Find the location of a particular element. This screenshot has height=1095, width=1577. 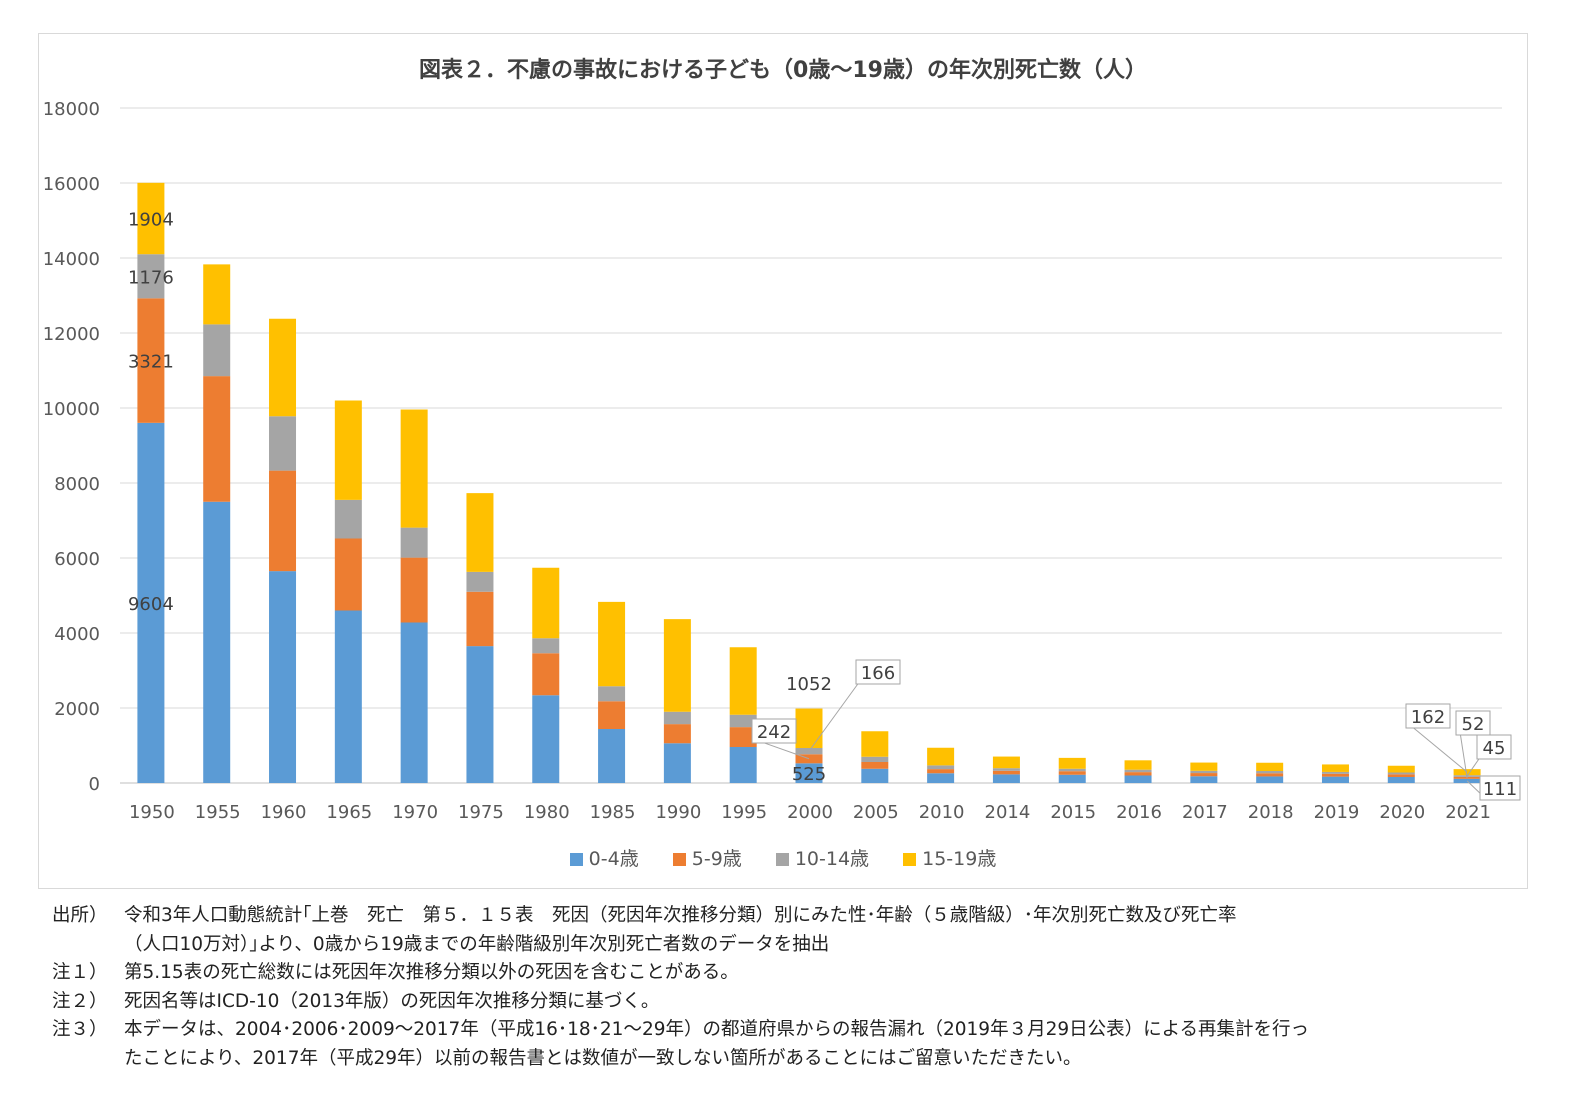

y-tick-label: 2000 is located at coordinates (77, 709).